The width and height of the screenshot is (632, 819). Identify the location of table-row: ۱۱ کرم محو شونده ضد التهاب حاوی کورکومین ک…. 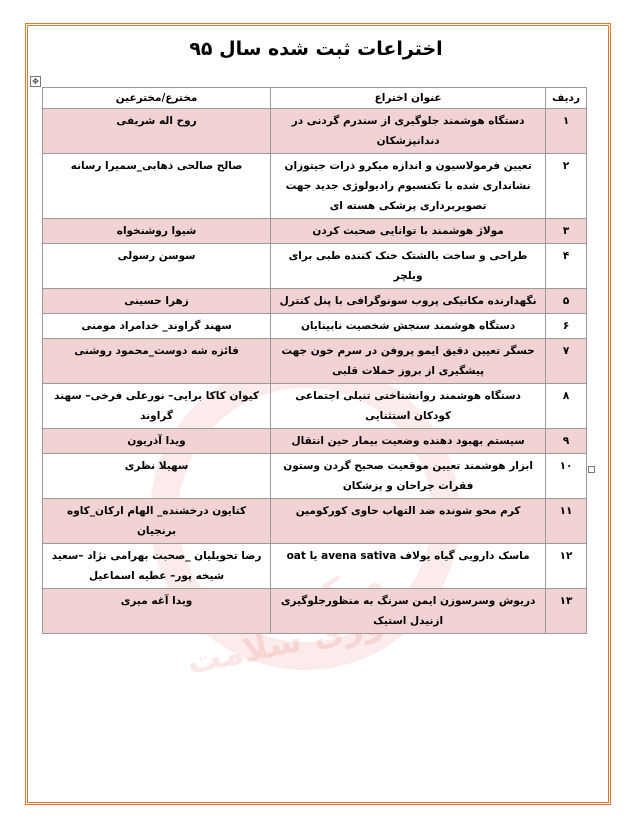
(314, 521).